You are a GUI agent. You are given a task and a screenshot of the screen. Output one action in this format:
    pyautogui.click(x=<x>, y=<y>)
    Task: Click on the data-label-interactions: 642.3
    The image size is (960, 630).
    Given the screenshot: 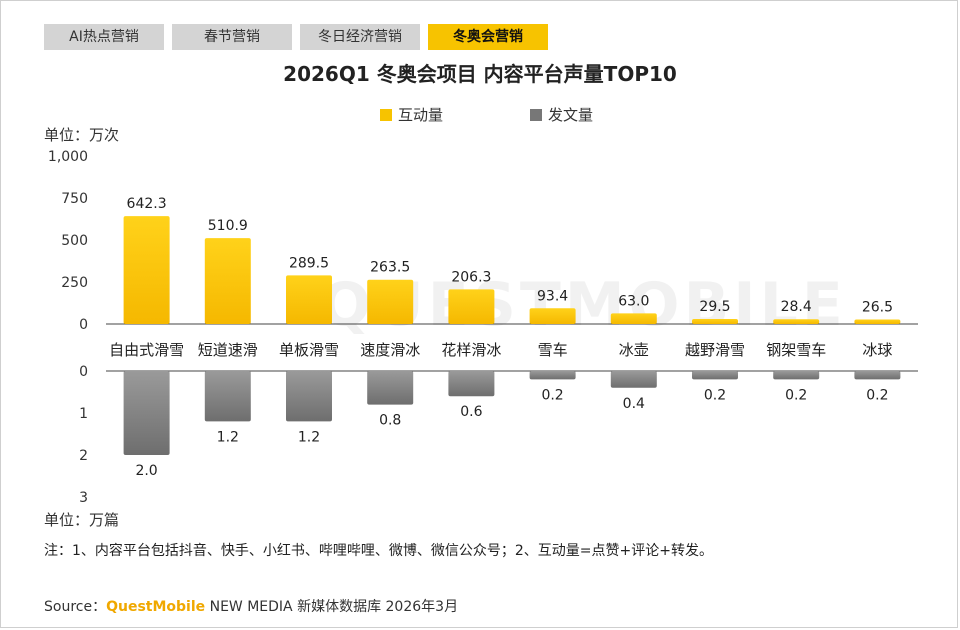 What is the action you would take?
    pyautogui.click(x=147, y=204)
    